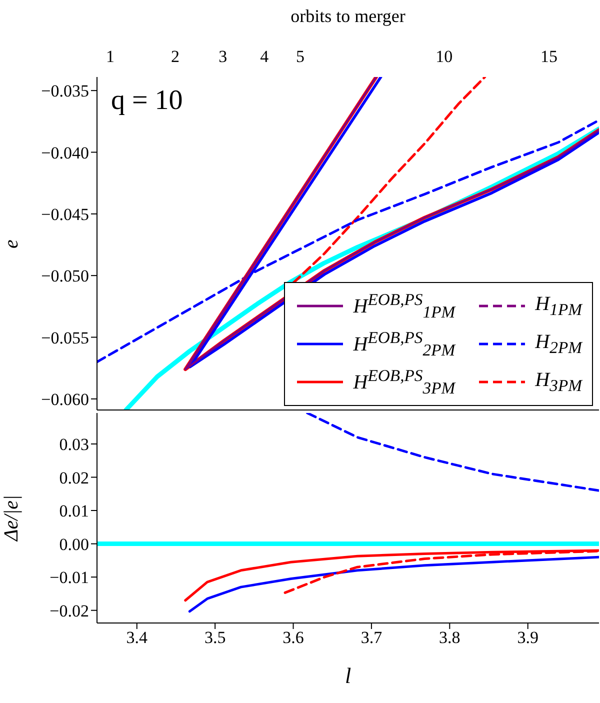  Describe the element at coordinates (74, 511) in the screenshot. I see `y-tick-label: 0.01` at that location.